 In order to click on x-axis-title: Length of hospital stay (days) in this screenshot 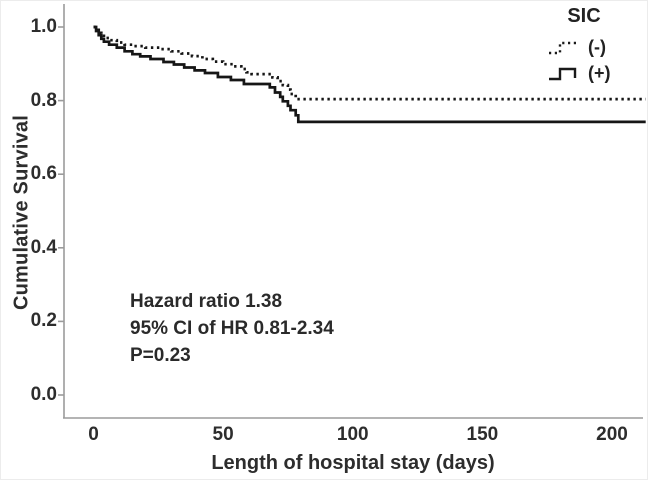, I will do `click(353, 463)`.